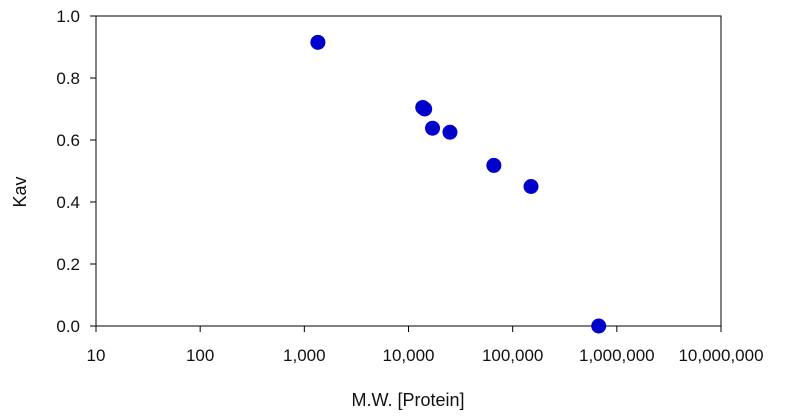 This screenshot has width=785, height=419. Describe the element at coordinates (407, 400) in the screenshot. I see `x-axis-title: M.W. [Protein]` at that location.